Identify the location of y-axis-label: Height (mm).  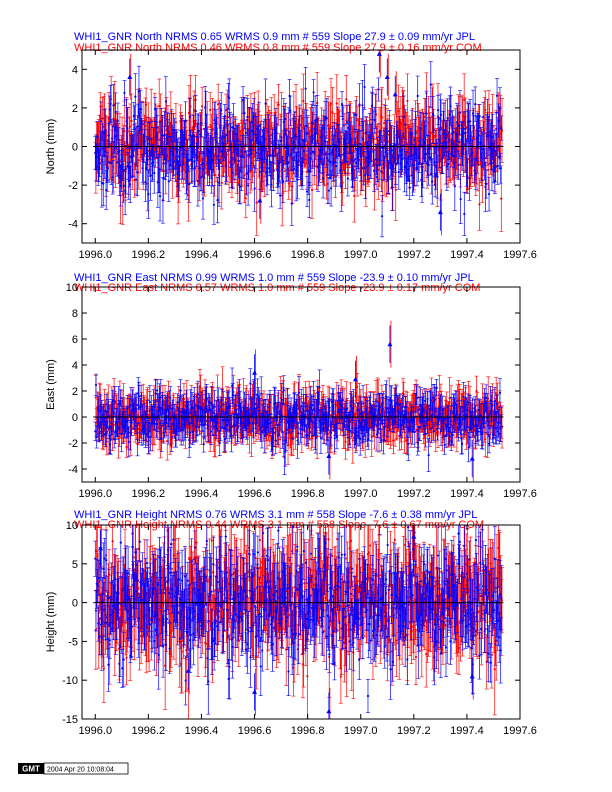
(51, 622).